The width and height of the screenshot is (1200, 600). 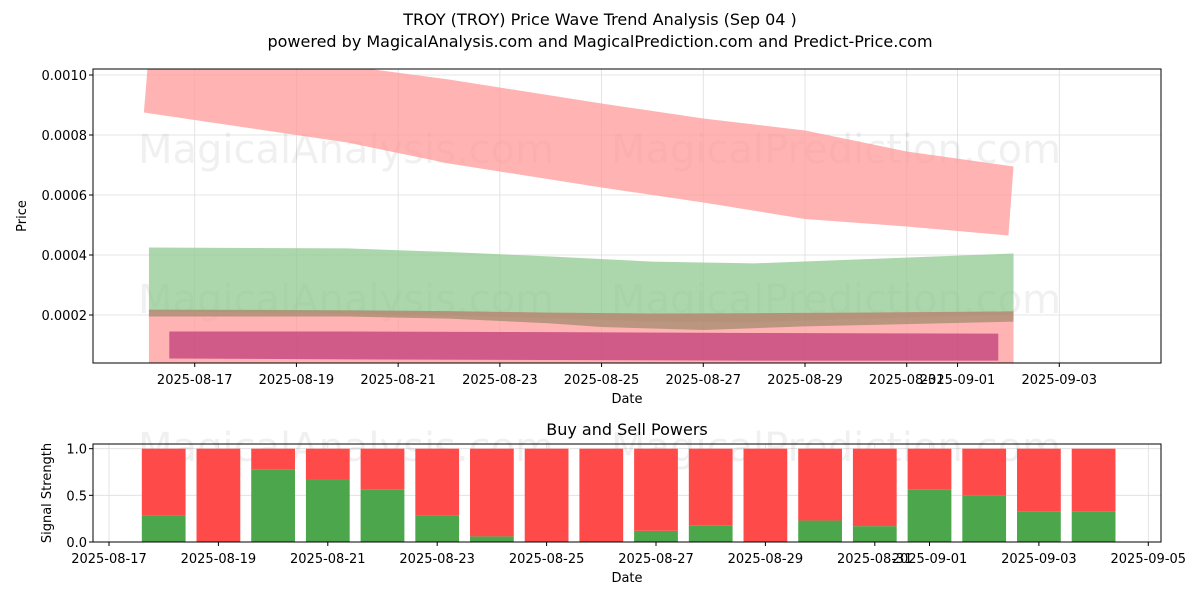 What do you see at coordinates (907, 380) in the screenshot?
I see `top-x-tick-label: 2025-08-31` at bounding box center [907, 380].